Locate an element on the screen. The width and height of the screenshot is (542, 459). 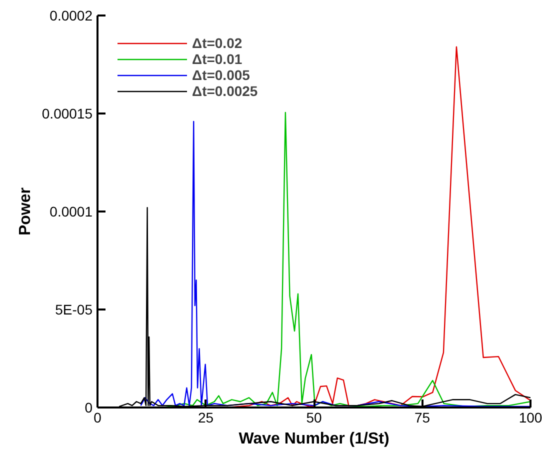
x-tick-label: 75 is located at coordinates (422, 418).